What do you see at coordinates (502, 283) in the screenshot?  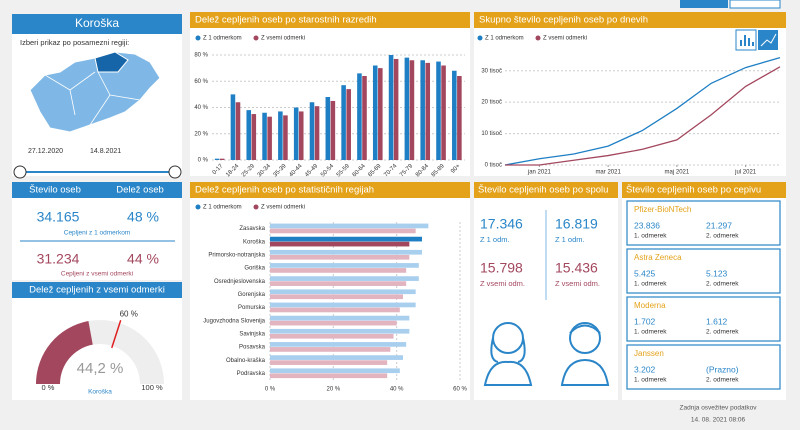 I see `sex-label: Z vsemi odm.` at bounding box center [502, 283].